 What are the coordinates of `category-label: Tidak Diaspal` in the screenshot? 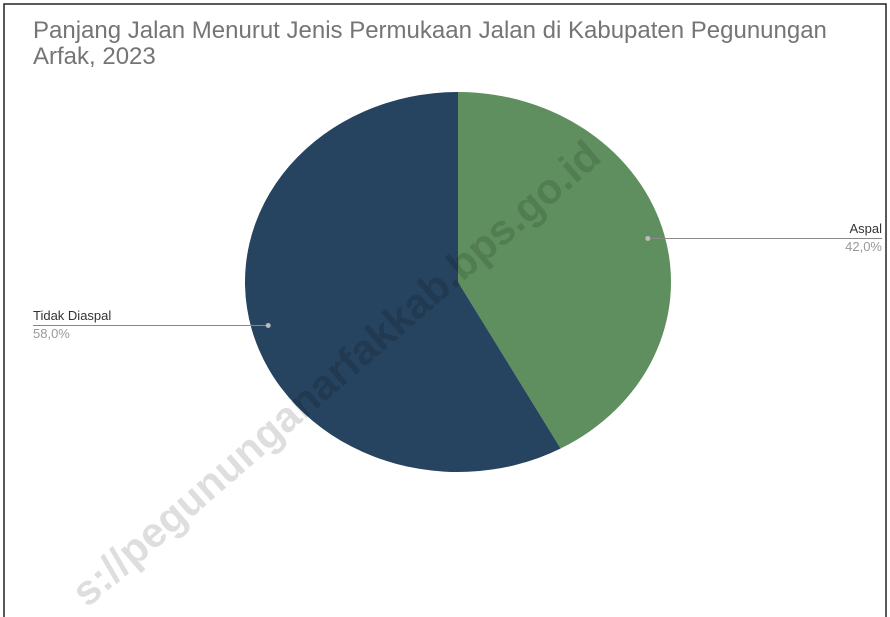 It's located at (72, 315).